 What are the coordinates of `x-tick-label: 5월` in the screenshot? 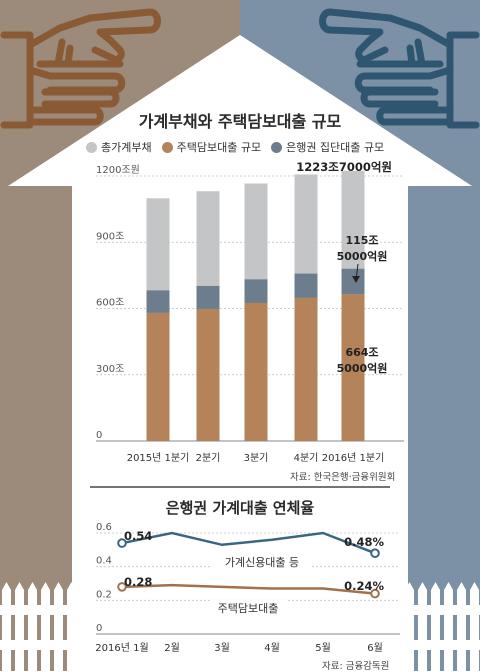 It's located at (323, 648).